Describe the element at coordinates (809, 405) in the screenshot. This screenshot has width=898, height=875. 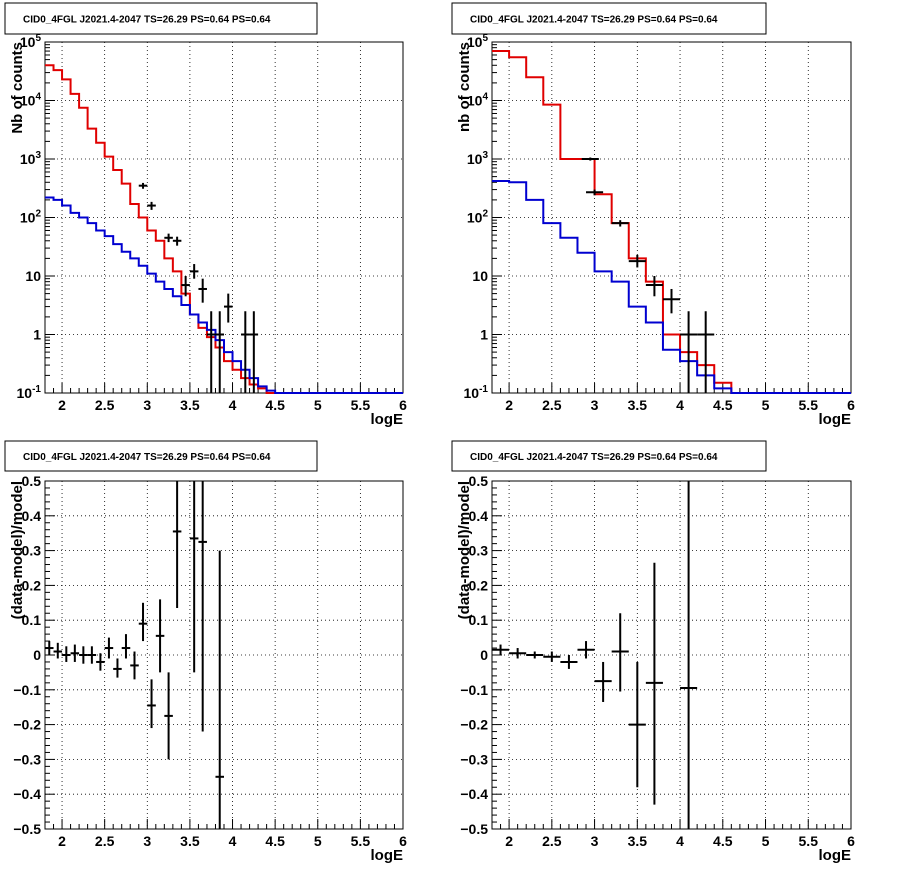
I see `x-tick-label: 5.5` at that location.